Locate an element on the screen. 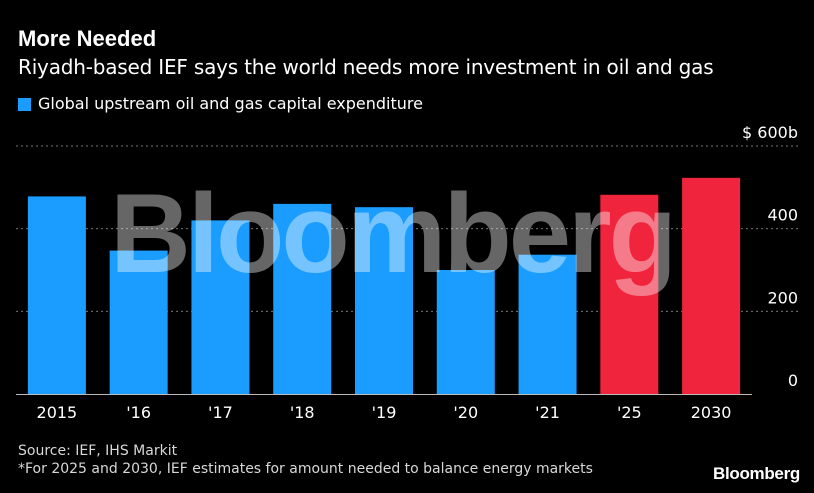 The image size is (814, 493). x-tick-label: 2030 is located at coordinates (711, 412).